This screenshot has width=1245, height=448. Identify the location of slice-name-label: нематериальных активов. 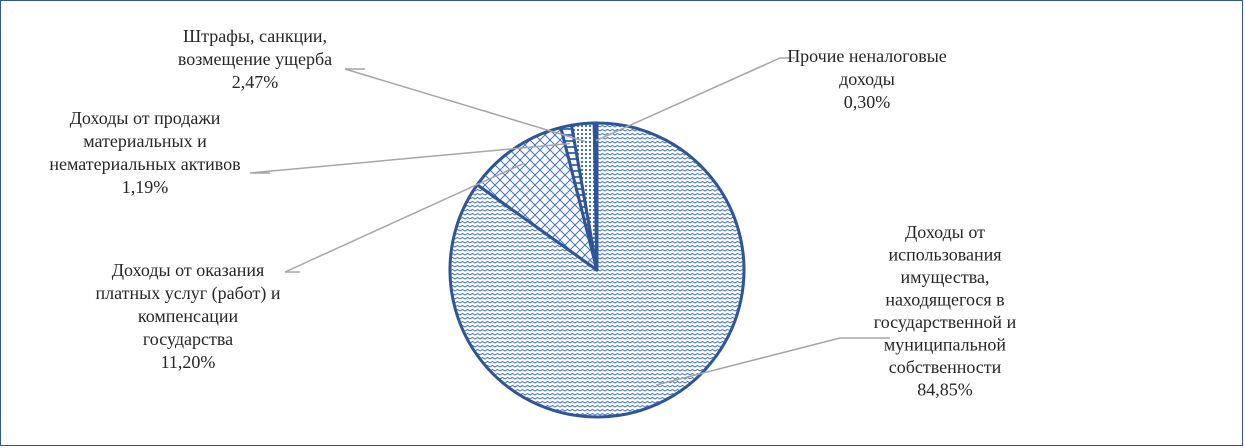
(144, 164).